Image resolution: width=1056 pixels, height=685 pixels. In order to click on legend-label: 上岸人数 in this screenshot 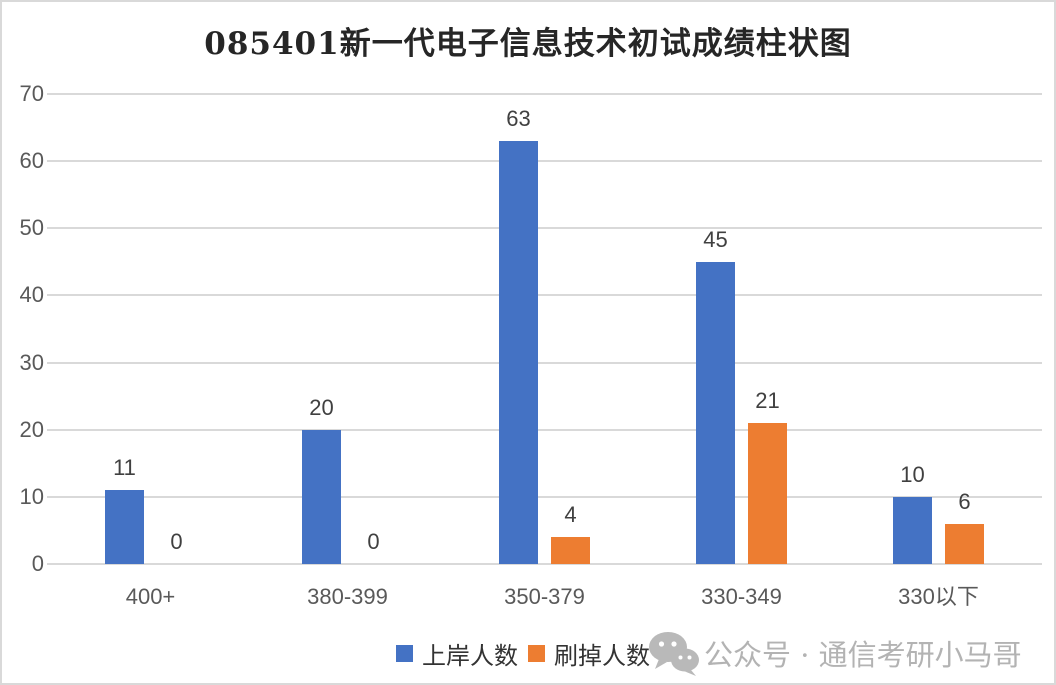, I will do `click(470, 655)`.